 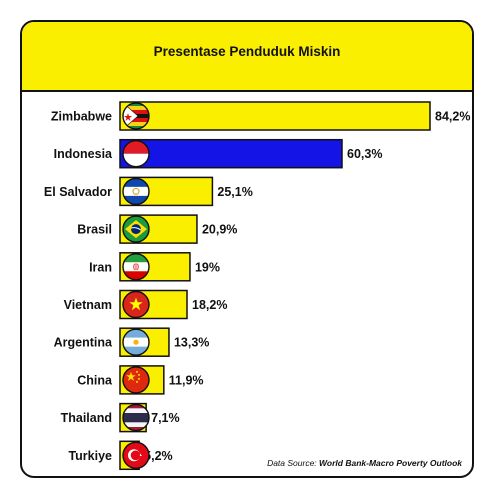 I want to click on value-label: 7,1%, so click(x=165, y=418).